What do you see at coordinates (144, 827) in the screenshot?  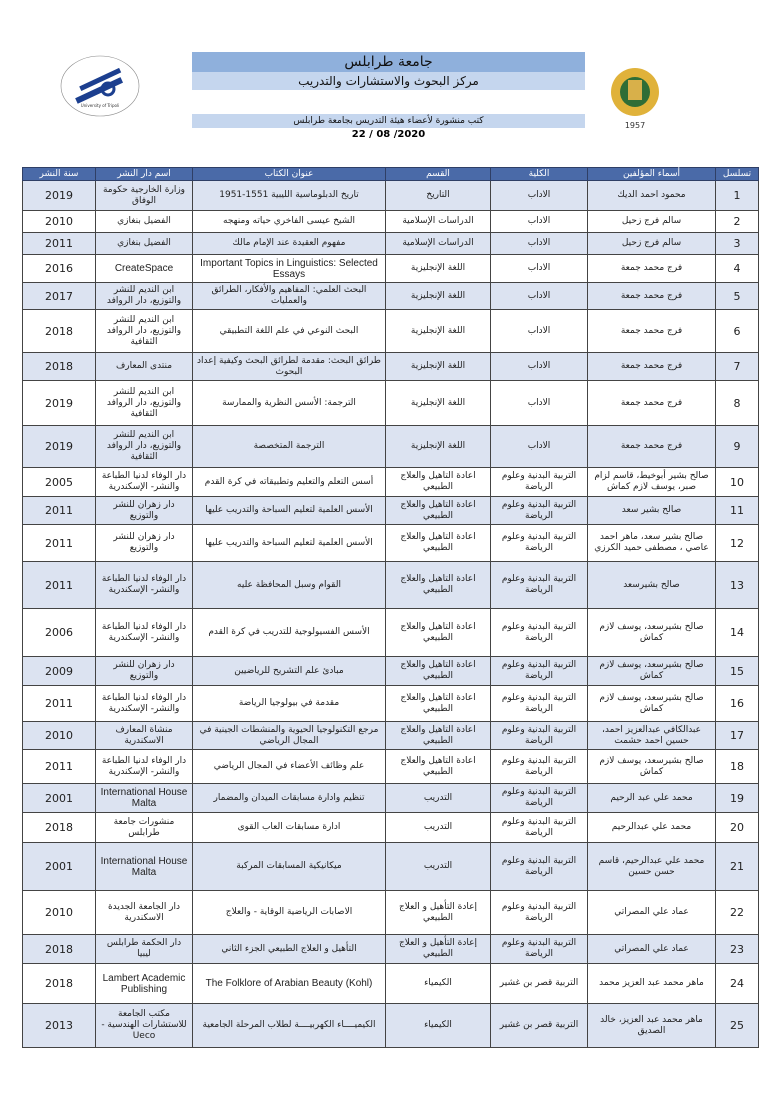 I see `cell-publisher: منشورات جامعة طرابلس` at bounding box center [144, 827].